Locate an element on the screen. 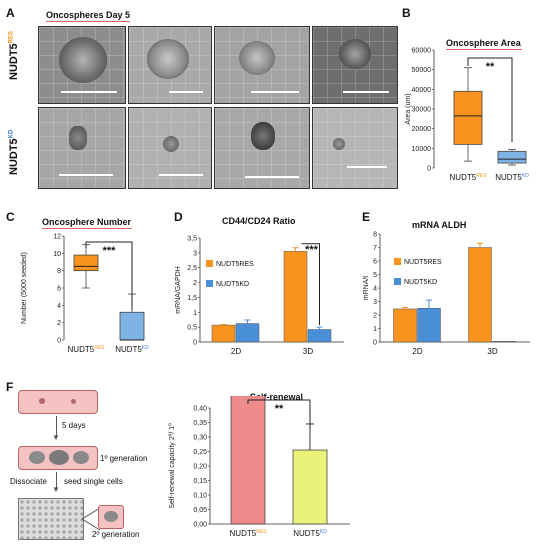  panel-letter-e: E is located at coordinates (366, 217).